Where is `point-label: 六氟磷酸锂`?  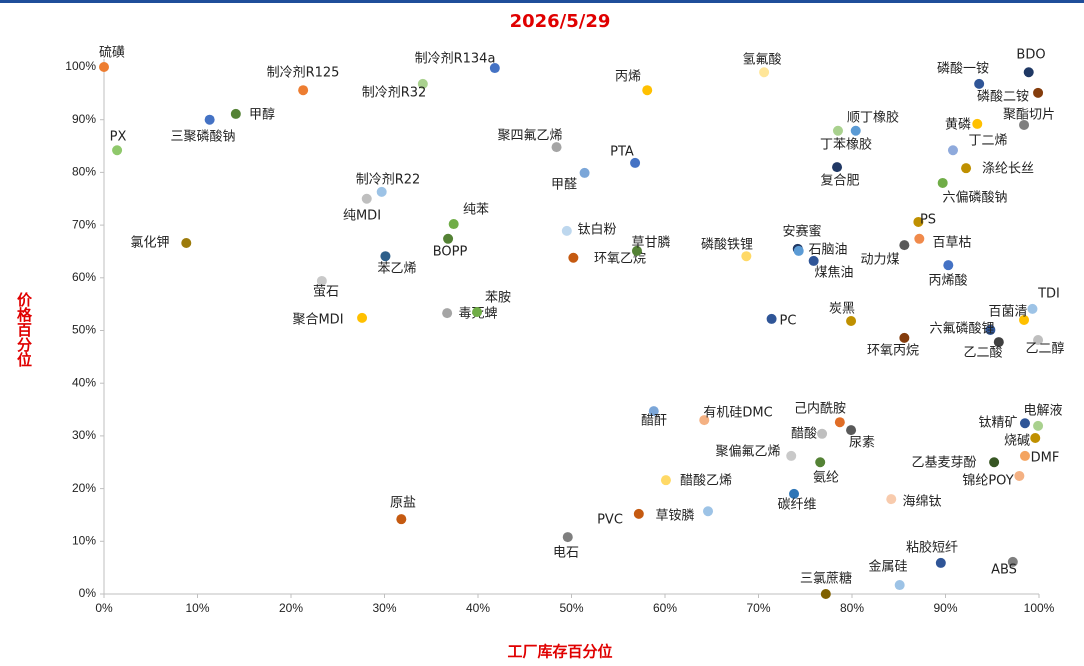 point-label: 六氟磷酸锂 is located at coordinates (961, 329).